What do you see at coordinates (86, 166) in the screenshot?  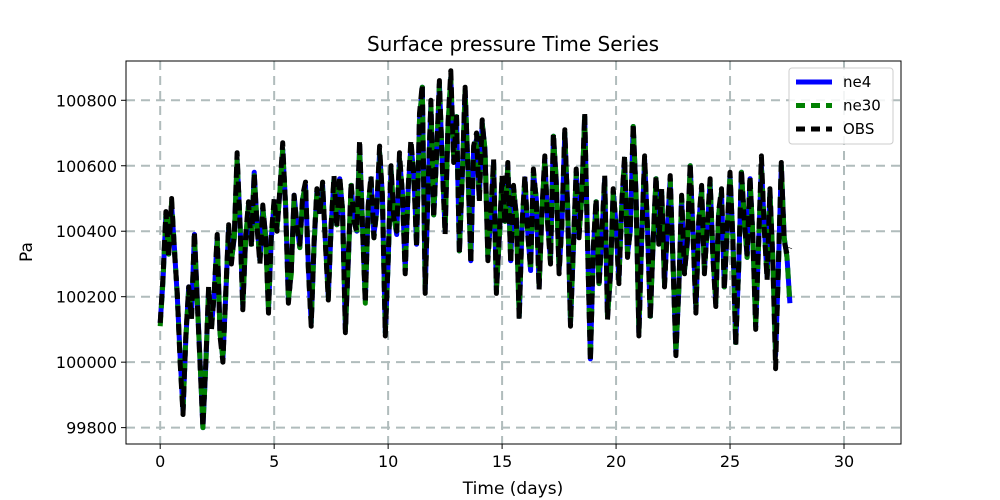 I see `y-tick-label: 100600` at bounding box center [86, 166].